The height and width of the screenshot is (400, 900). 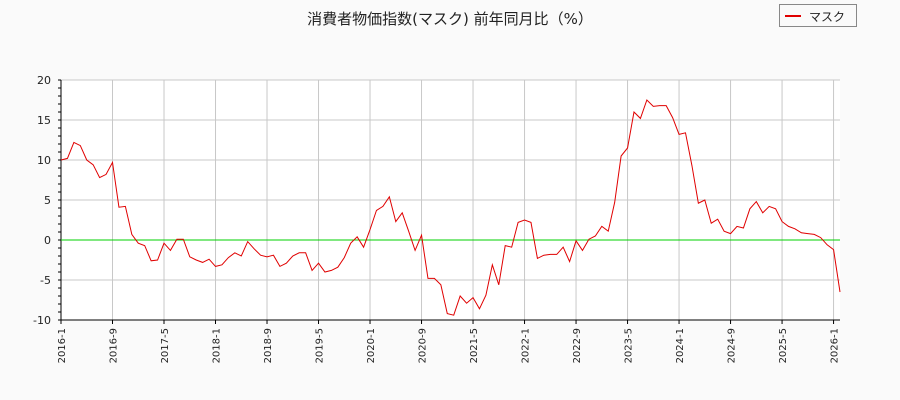 I want to click on svg-text: 2018-1, so click(x=217, y=345).